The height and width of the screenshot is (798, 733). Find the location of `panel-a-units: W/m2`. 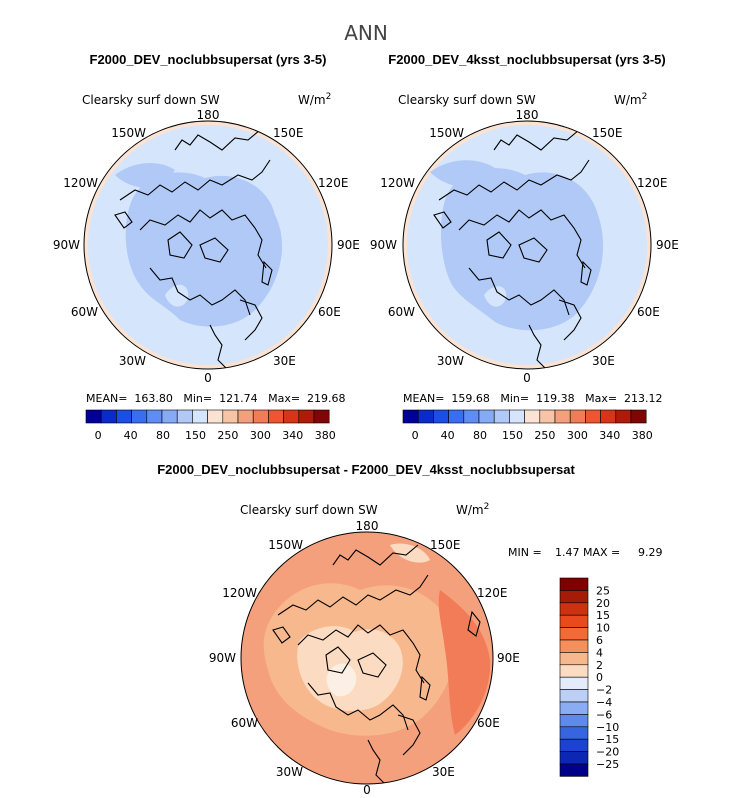

panel-a-units: W/m2 is located at coordinates (314, 99).